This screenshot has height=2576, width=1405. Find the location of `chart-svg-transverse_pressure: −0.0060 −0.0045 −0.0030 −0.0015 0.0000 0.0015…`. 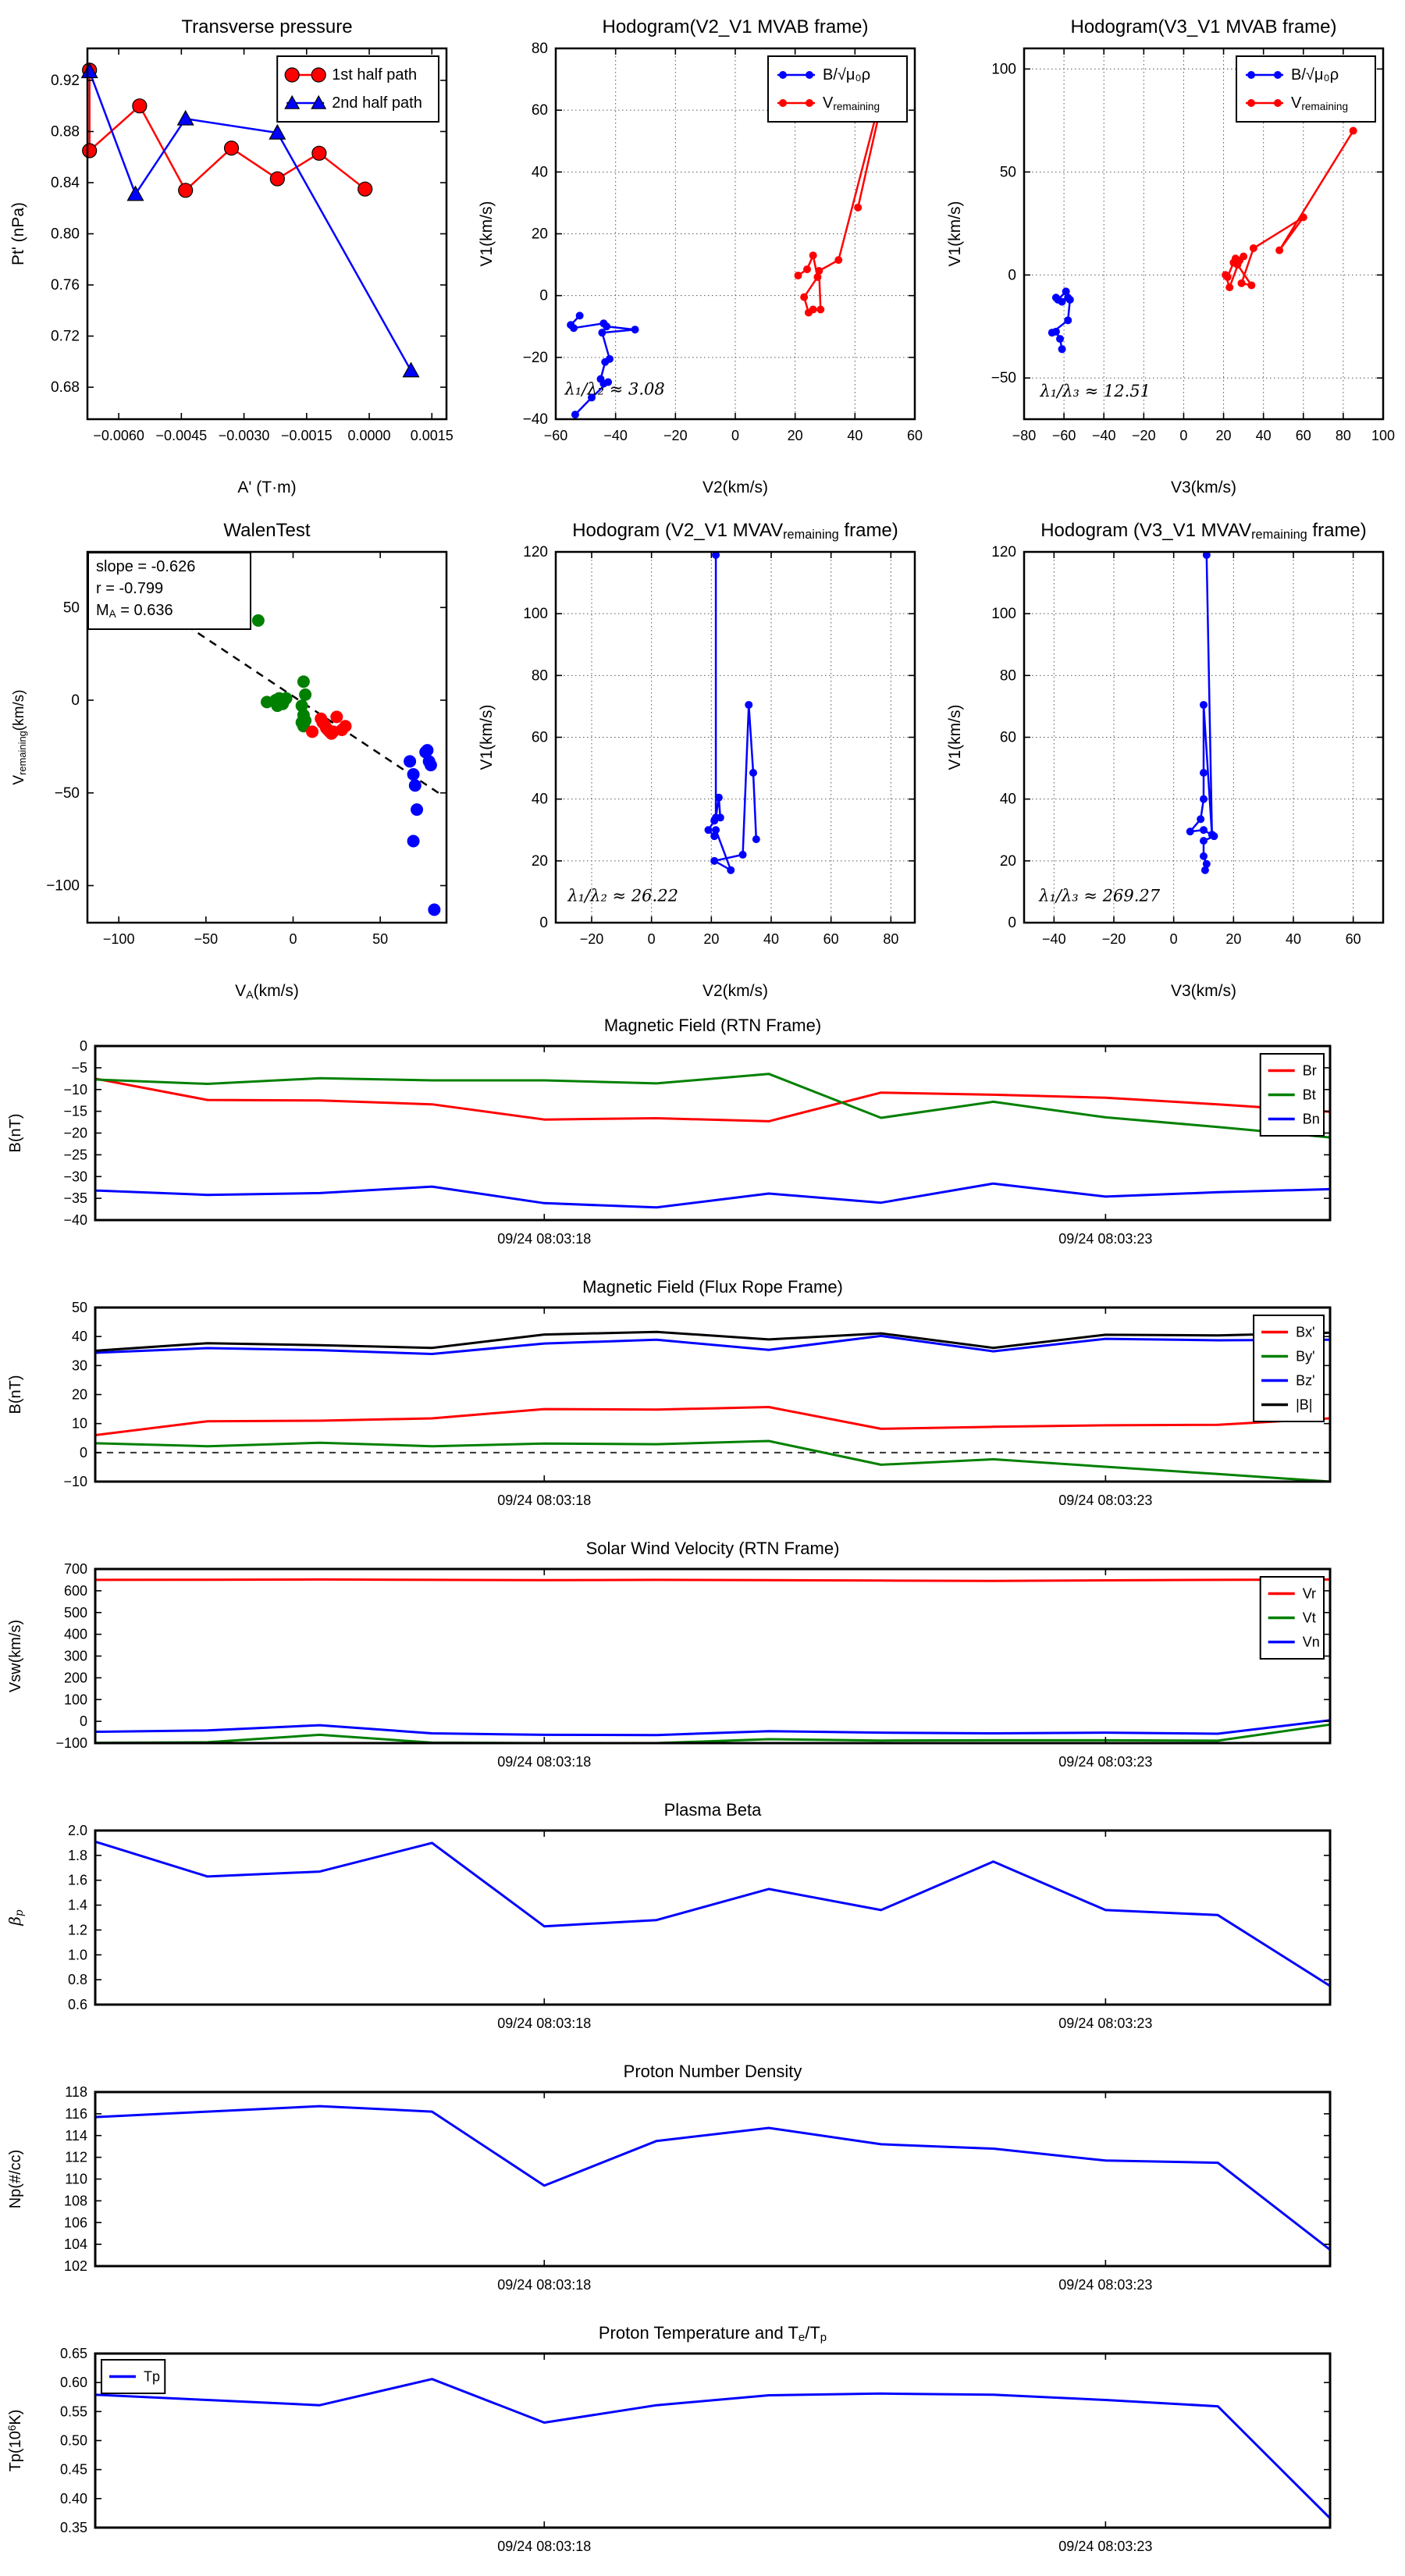

chart-svg-transverse_pressure: −0.0060 −0.0045 −0.0030 −0.0015 0.0000 0.0015… is located at coordinates (232, 256).